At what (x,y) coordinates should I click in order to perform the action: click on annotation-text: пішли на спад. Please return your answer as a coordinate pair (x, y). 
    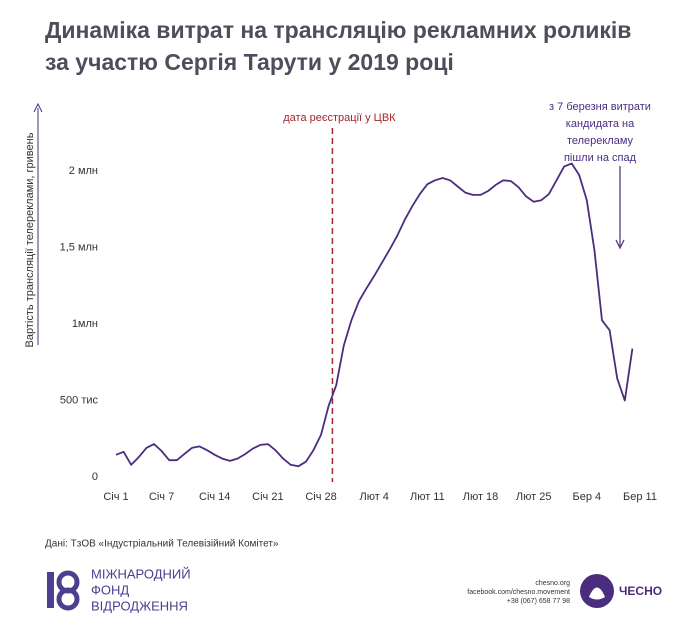
    Looking at the image, I should click on (600, 158).